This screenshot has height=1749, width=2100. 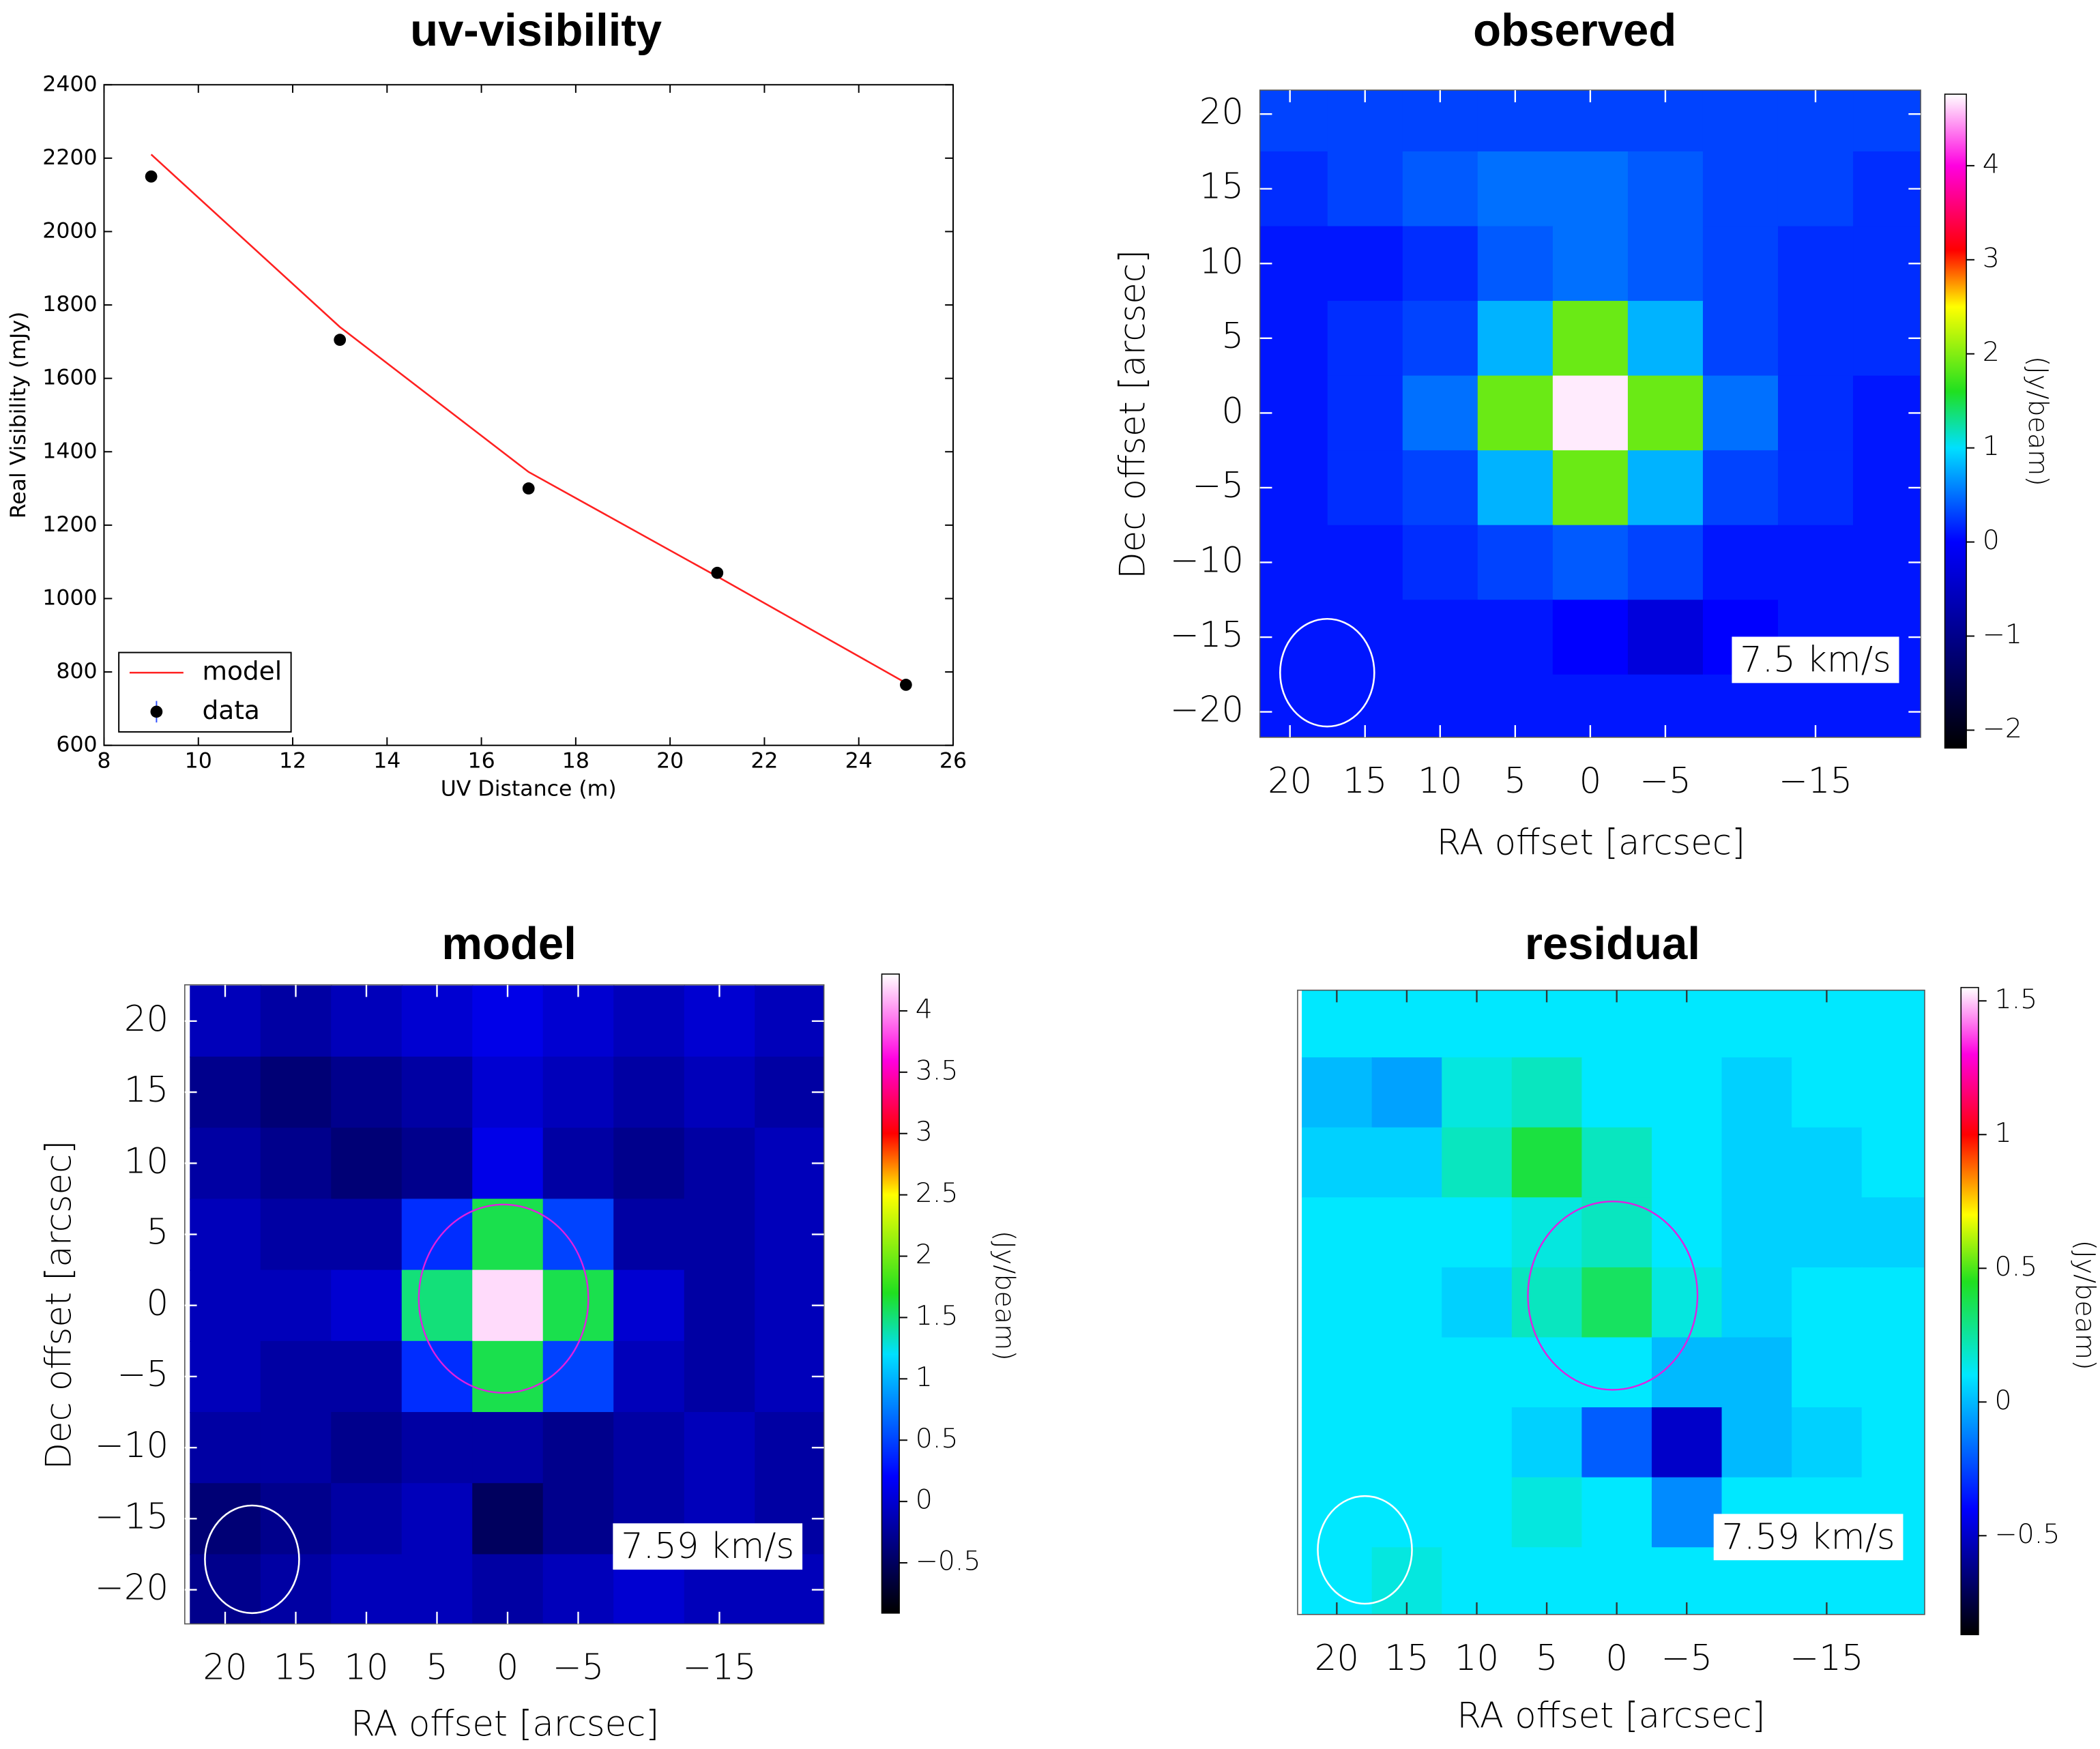 I want to click on y-tick-label: 0, so click(x=158, y=1303).